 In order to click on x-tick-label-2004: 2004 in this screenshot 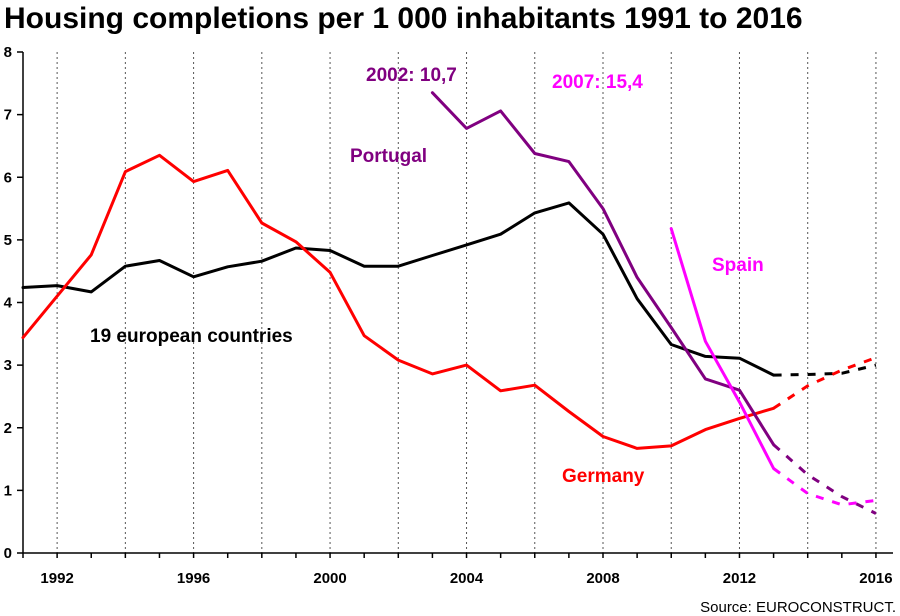, I will do `click(467, 578)`.